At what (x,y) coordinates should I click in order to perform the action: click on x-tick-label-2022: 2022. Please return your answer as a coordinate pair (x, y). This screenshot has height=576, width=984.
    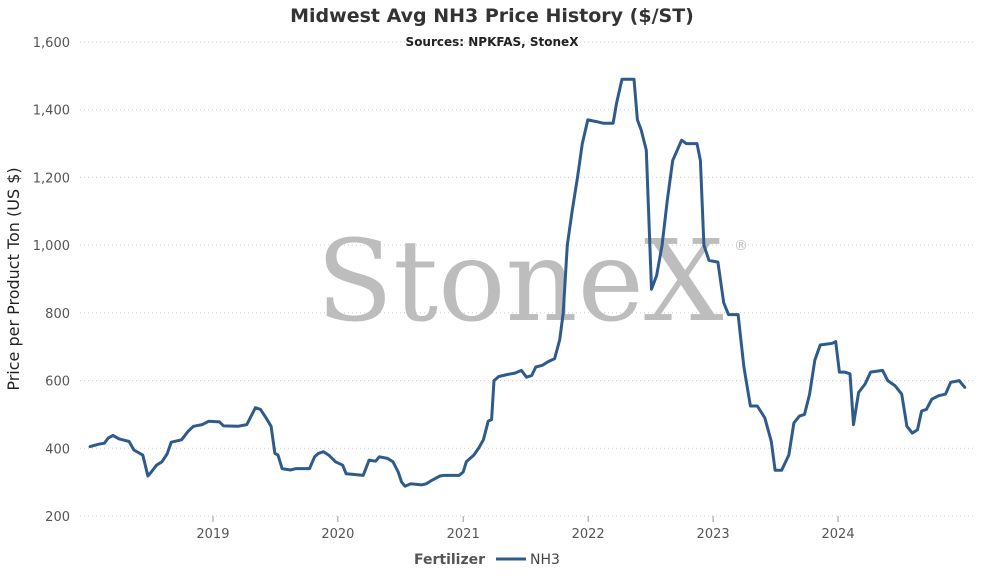
    Looking at the image, I should click on (588, 534).